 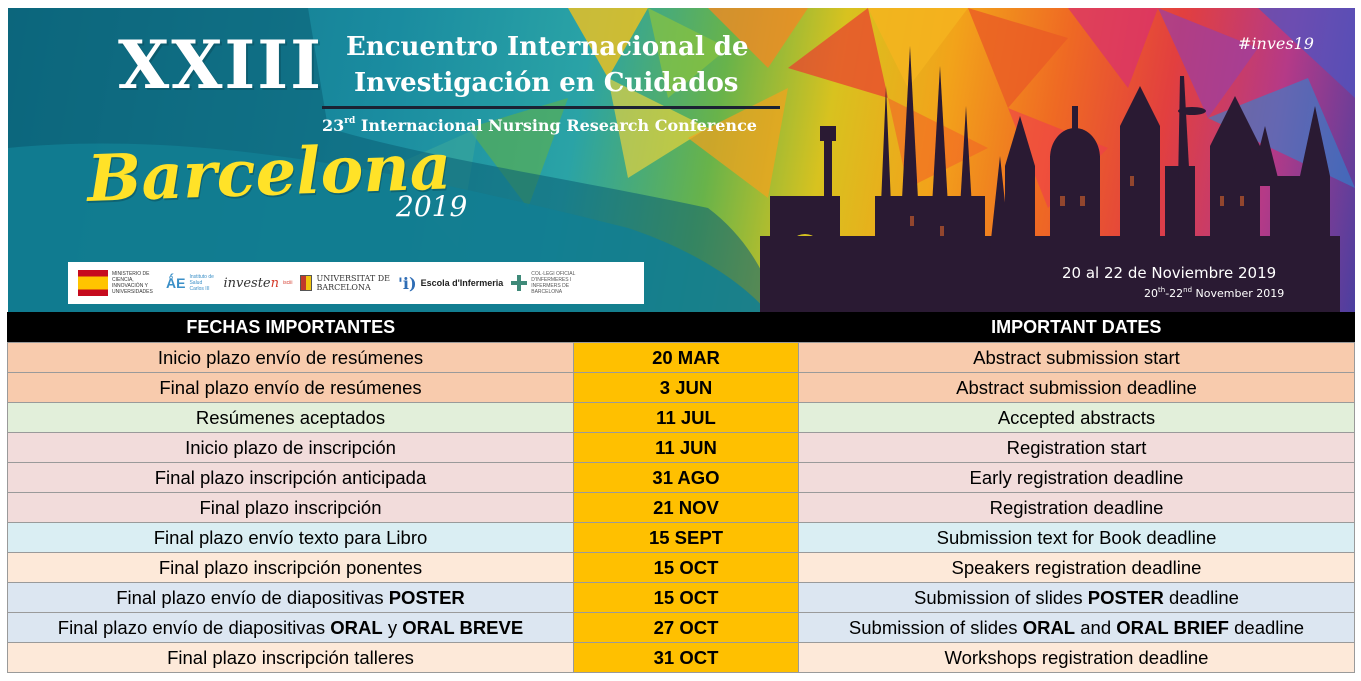 What do you see at coordinates (333, 125) in the screenshot?
I see `subtitle-ordinal: 23` at bounding box center [333, 125].